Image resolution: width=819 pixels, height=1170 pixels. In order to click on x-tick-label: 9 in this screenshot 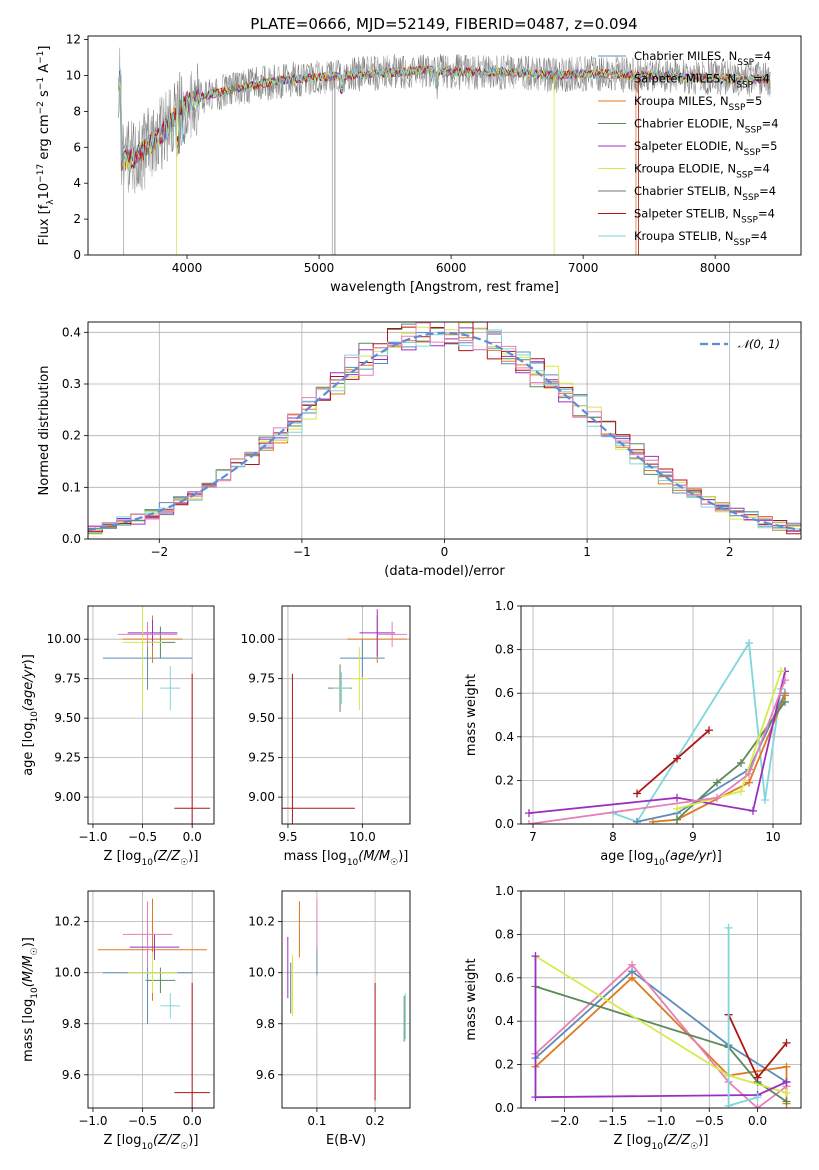, I will do `click(693, 837)`.